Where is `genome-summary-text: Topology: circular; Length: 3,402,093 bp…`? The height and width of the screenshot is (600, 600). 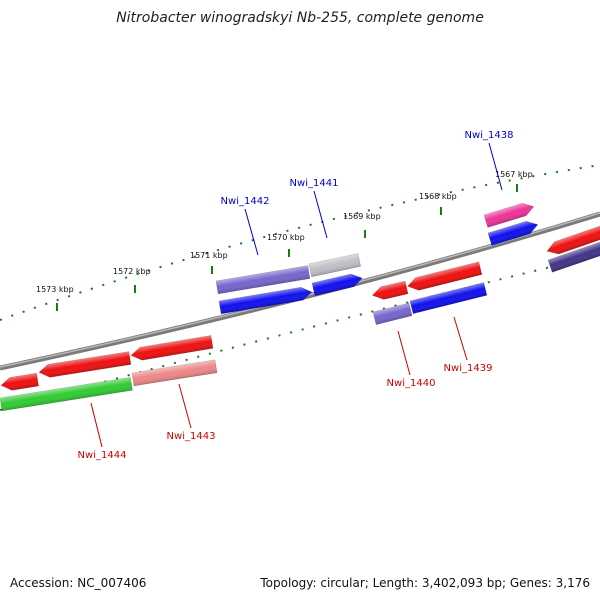
genome-summary-text: Topology: circular; Length: 3,402,093 bp… is located at coordinates (425, 583).